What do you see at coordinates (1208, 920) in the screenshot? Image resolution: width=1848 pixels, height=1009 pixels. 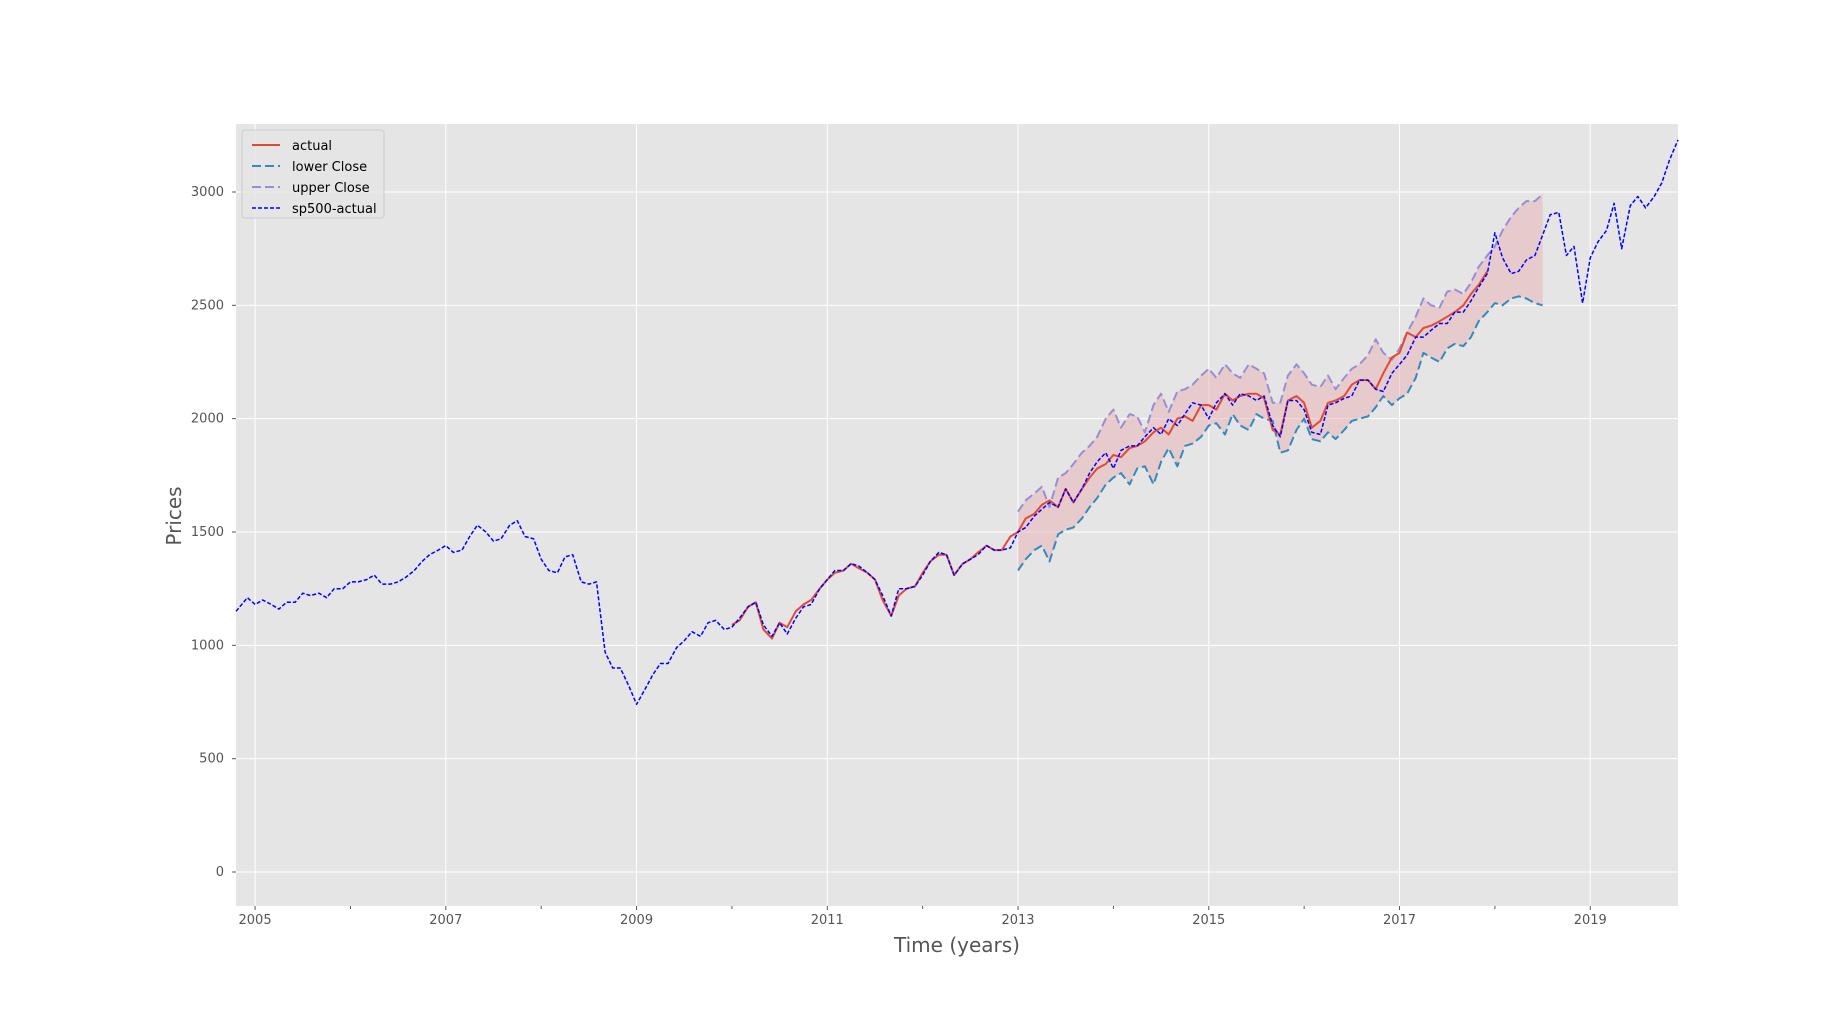 I see `x-tick-label-2015: 2015` at bounding box center [1208, 920].